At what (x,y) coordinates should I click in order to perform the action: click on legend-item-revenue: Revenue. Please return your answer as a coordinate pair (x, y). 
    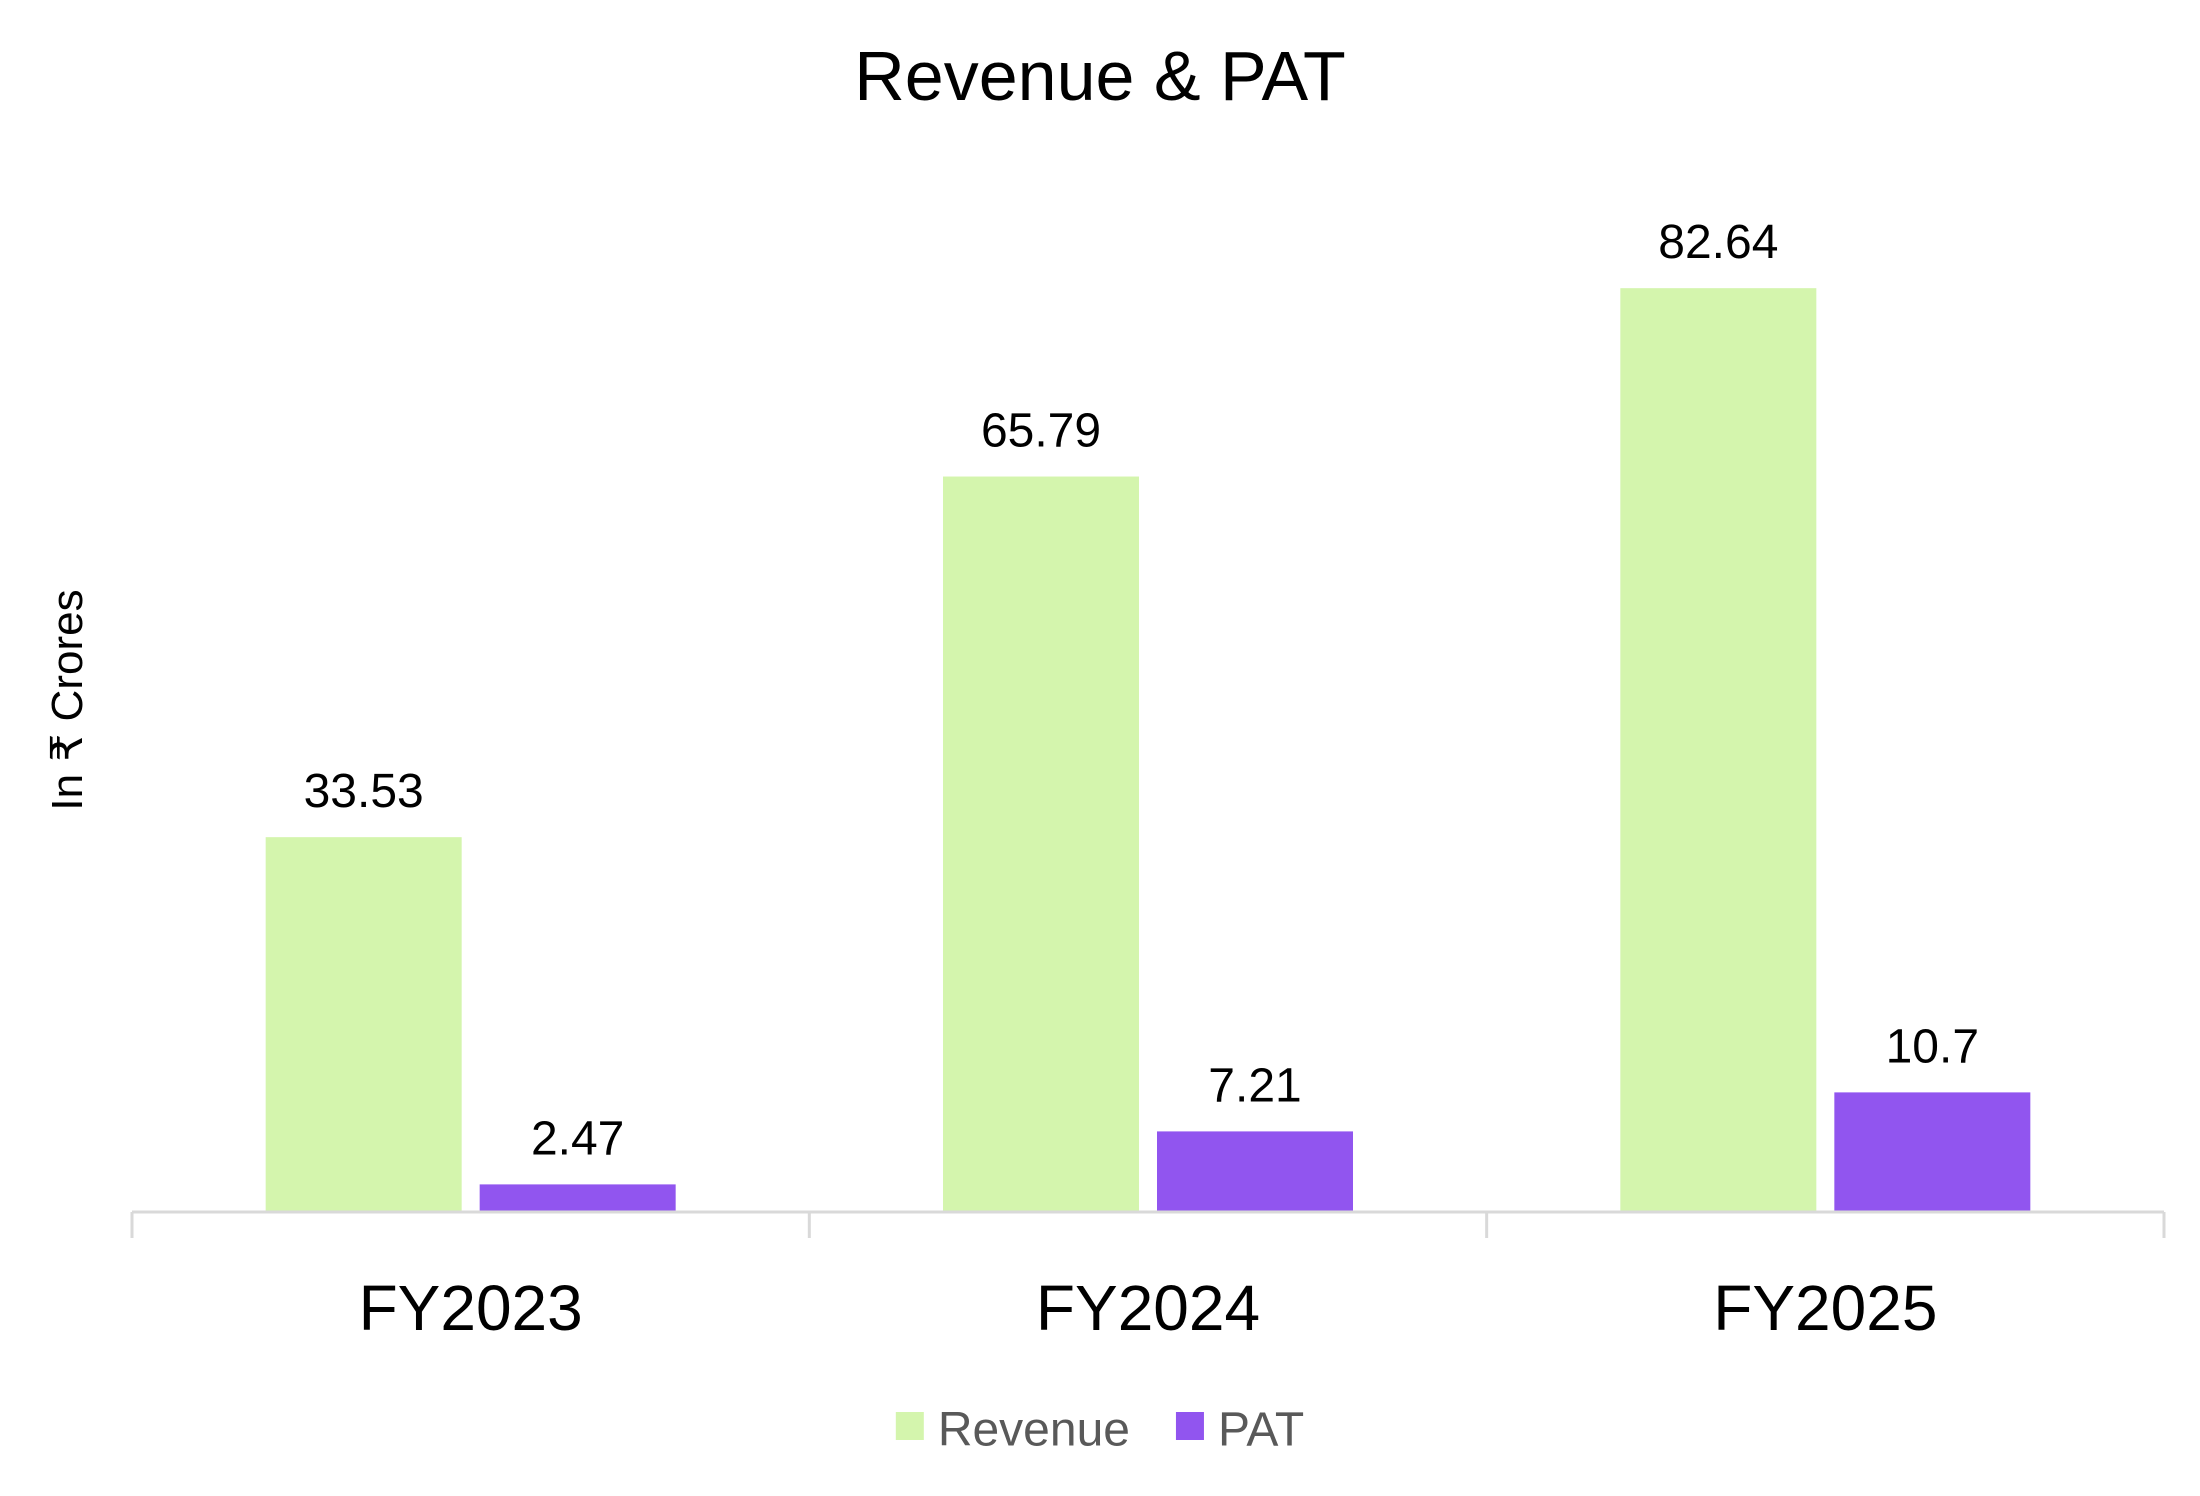
    Looking at the image, I should click on (1012, 1429).